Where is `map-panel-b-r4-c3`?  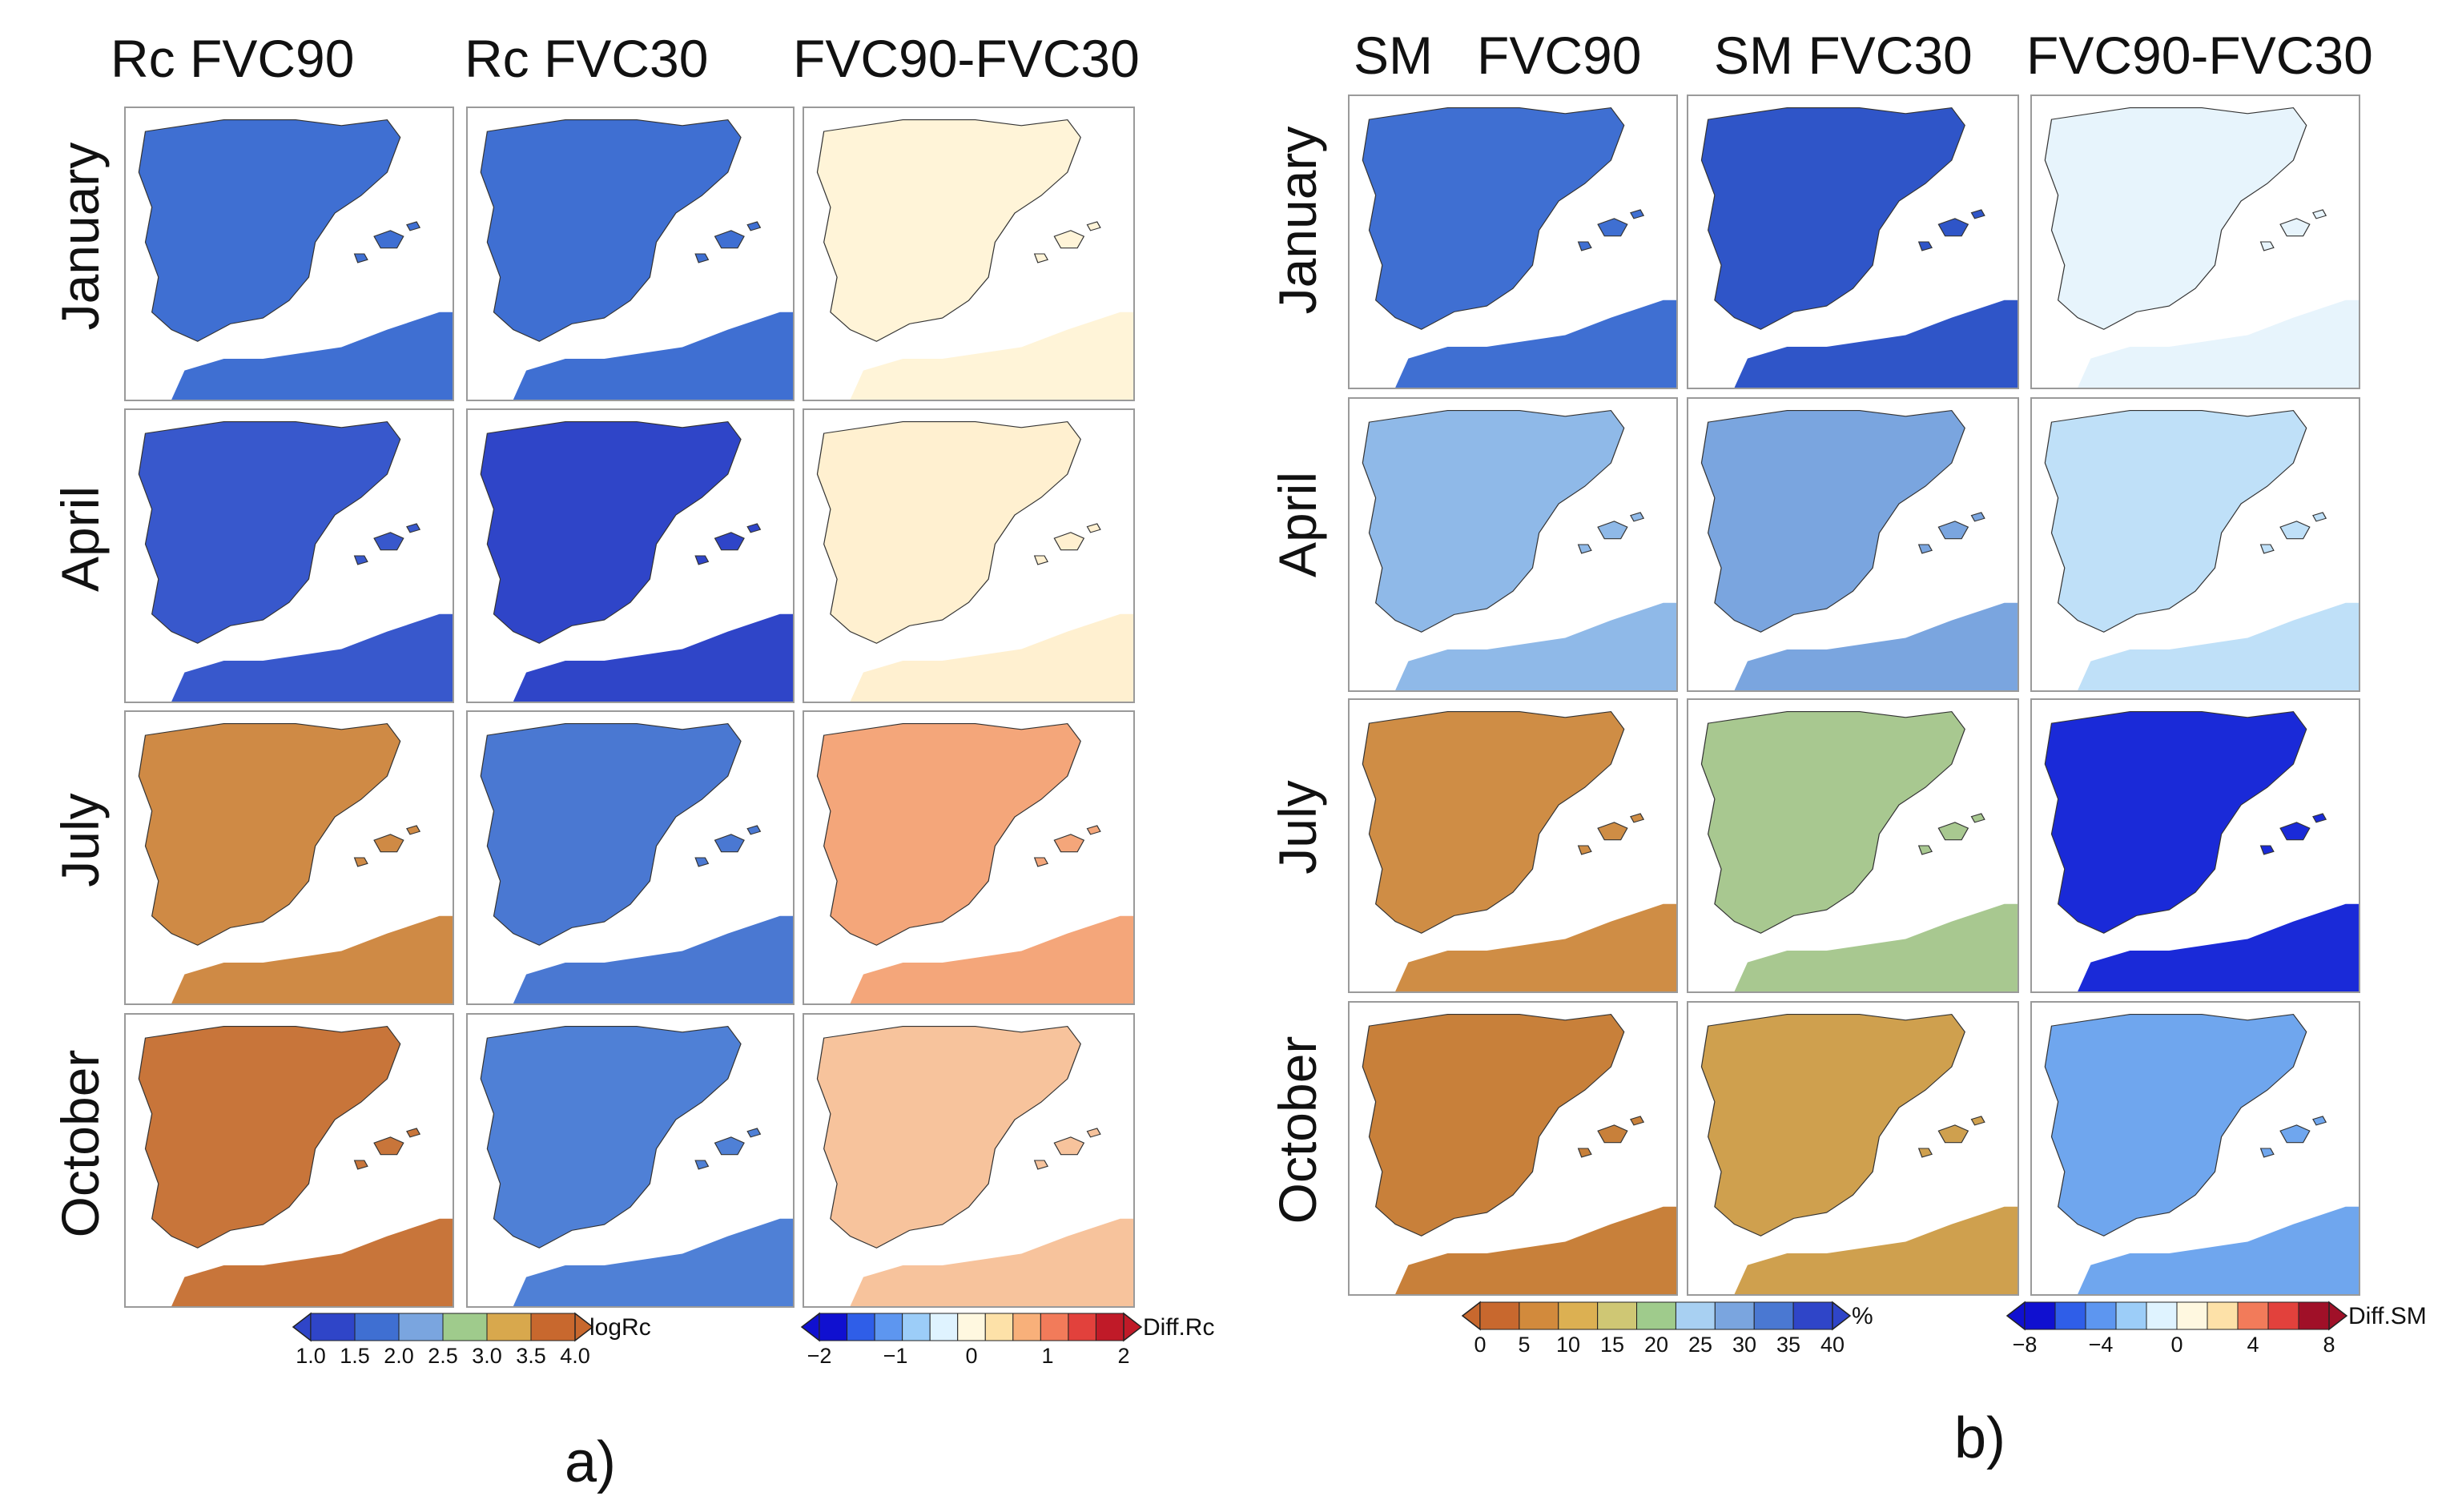 map-panel-b-r4-c3 is located at coordinates (2195, 1148).